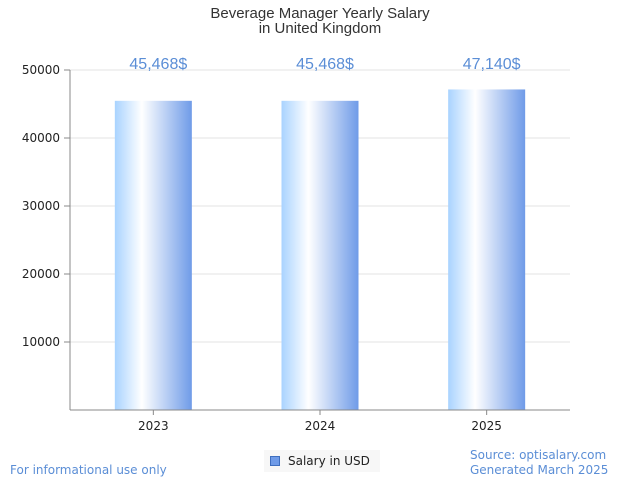 This screenshot has height=480, width=640. What do you see at coordinates (275, 461) in the screenshot?
I see `legend-swatch` at bounding box center [275, 461].